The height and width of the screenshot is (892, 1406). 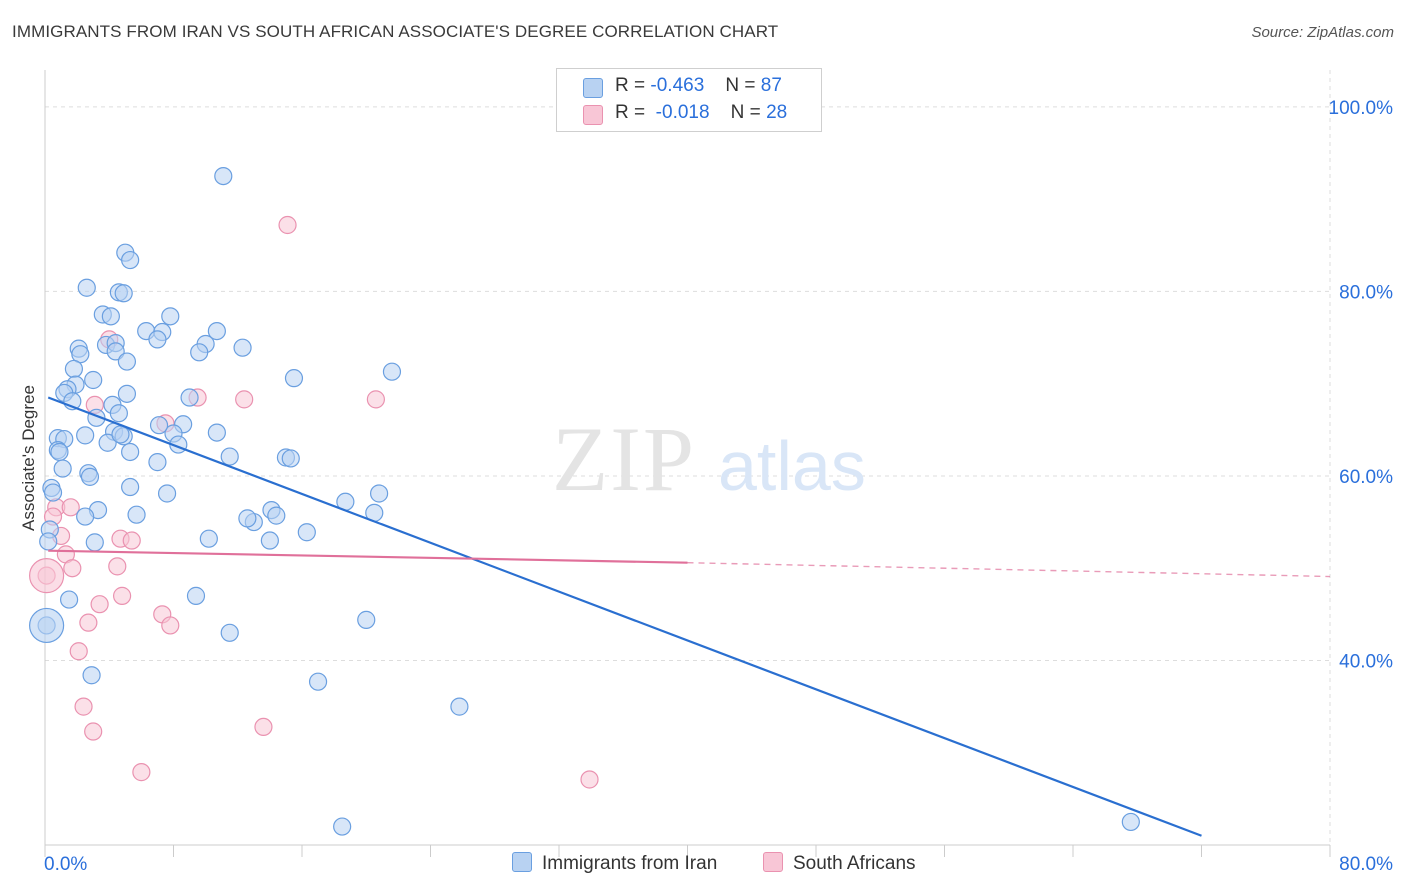 I want to click on legend-swatch-iran, so click(x=593, y=88).